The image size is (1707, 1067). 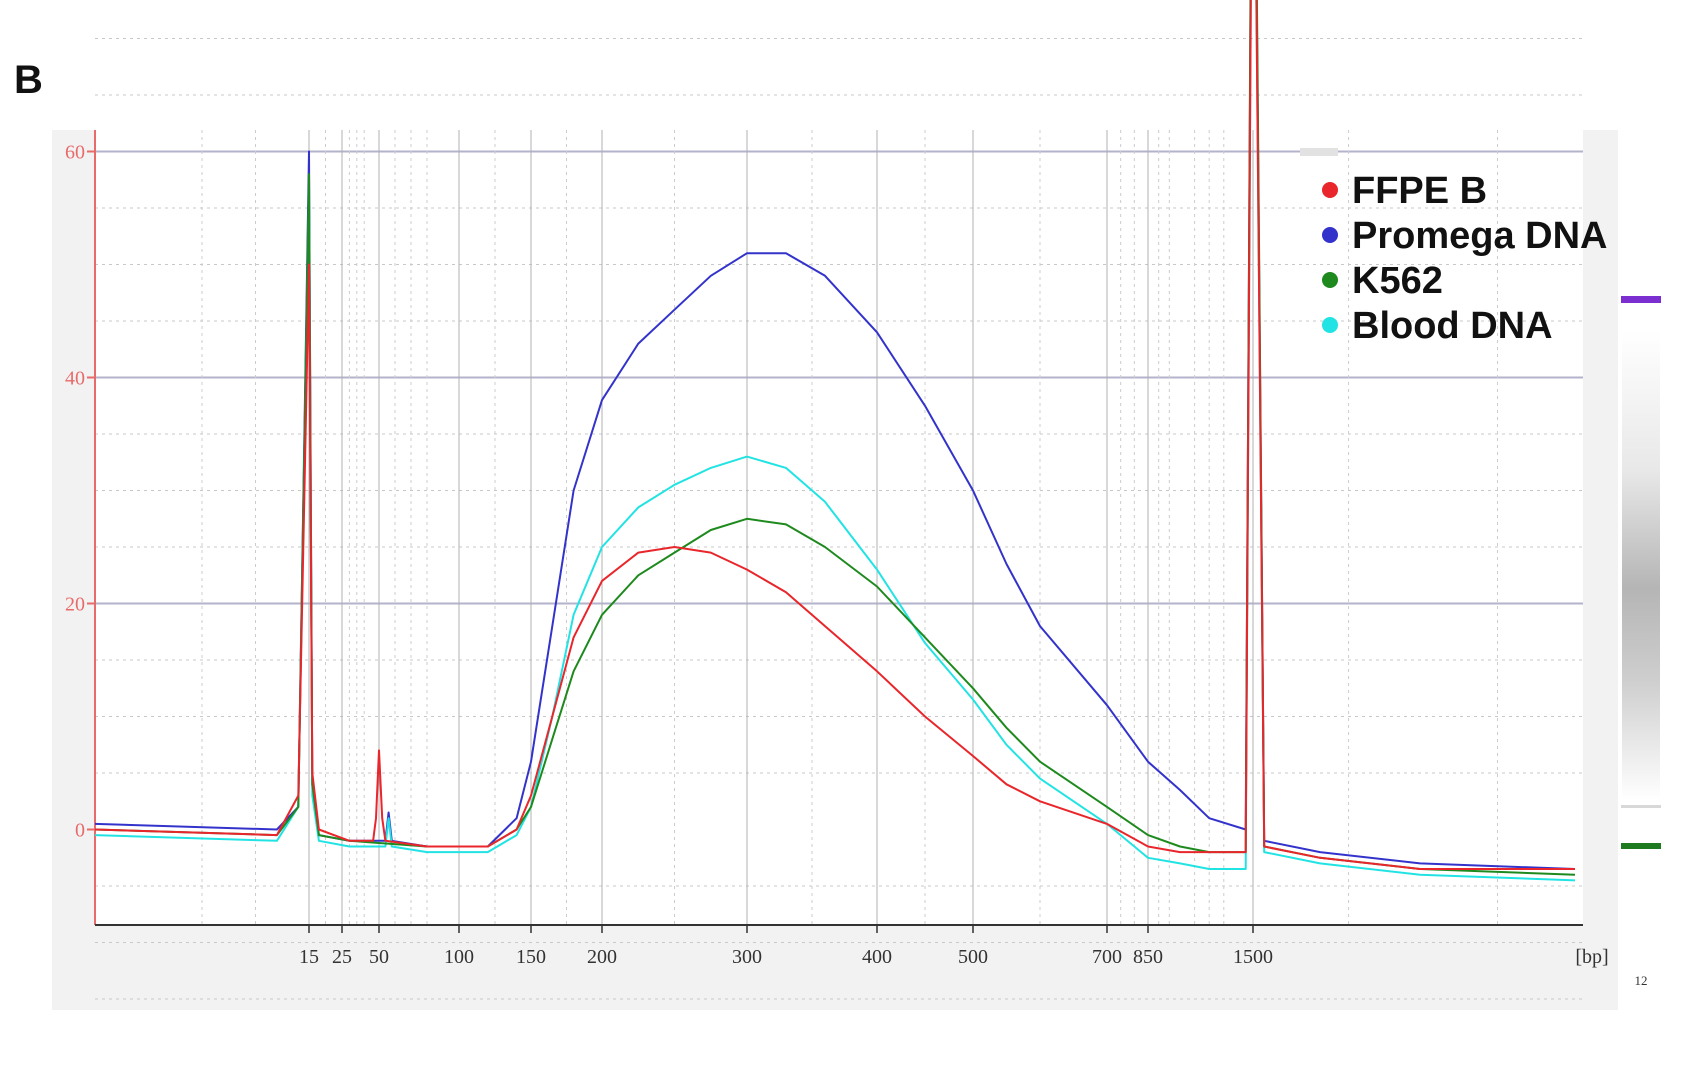 I want to click on x-tick-label: 15, so click(x=309, y=957).